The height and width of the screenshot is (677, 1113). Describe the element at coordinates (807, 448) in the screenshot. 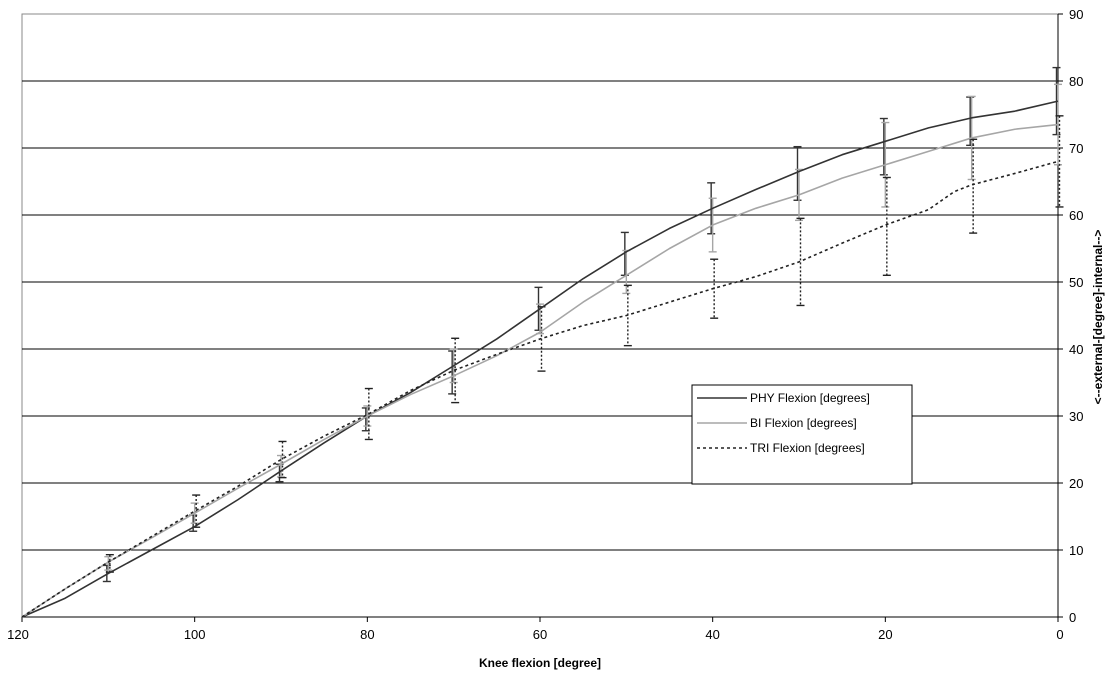

I see `legend-label-tri: TRI Flexion [degrees]` at that location.